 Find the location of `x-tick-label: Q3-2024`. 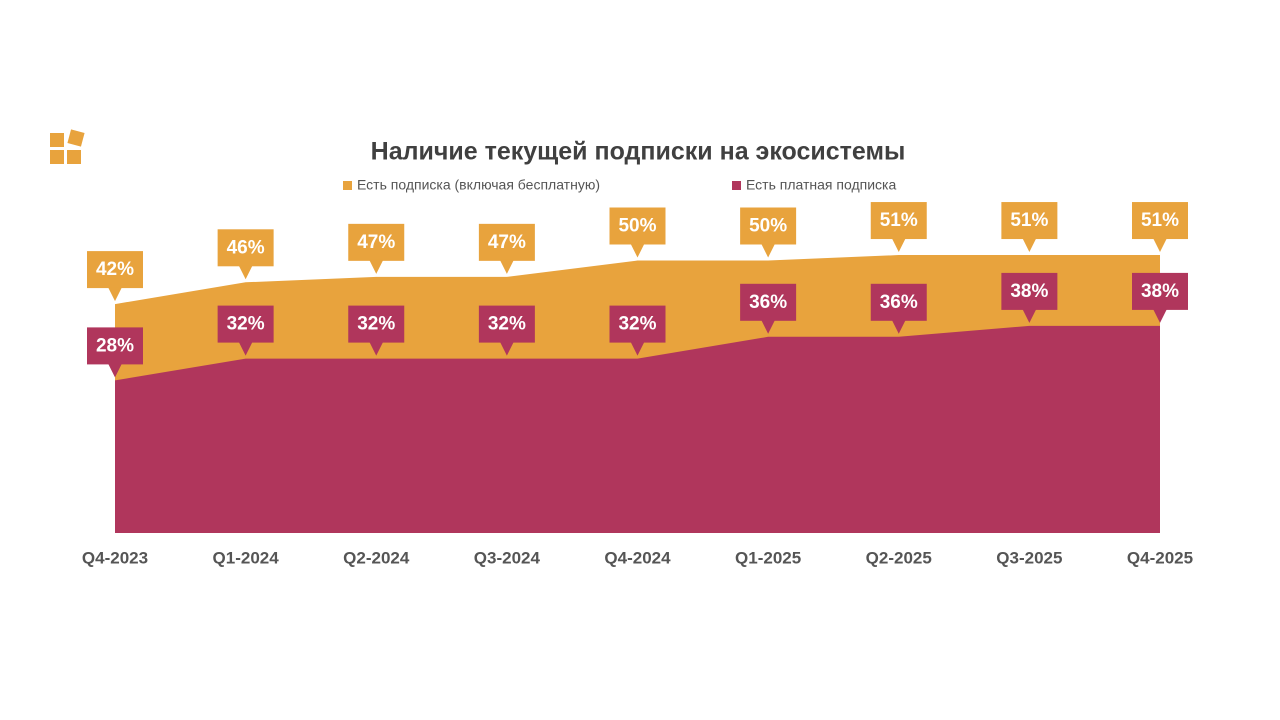

x-tick-label: Q3-2024 is located at coordinates (507, 557).